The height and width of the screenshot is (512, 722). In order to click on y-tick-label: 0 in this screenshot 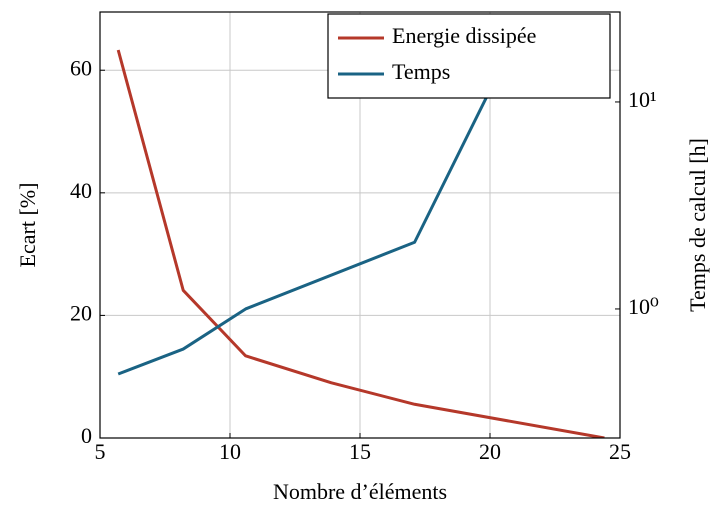, I will do `click(86, 435)`.